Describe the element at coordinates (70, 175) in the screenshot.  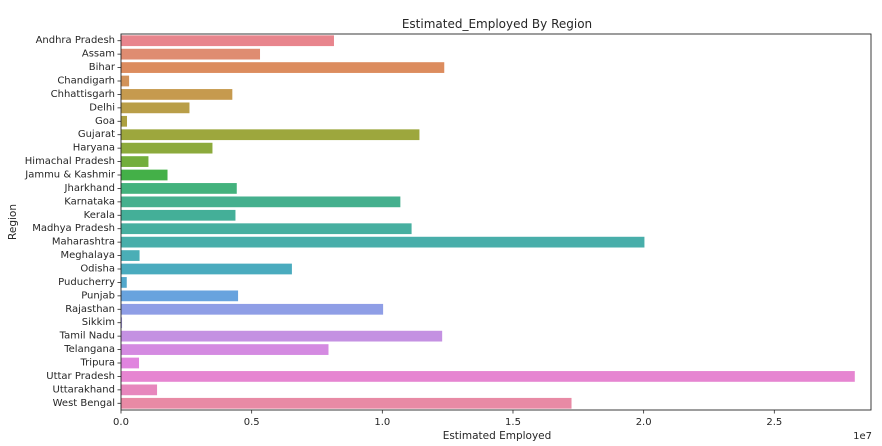
I see `y-tick-label: Jammu & Kashmir` at that location.